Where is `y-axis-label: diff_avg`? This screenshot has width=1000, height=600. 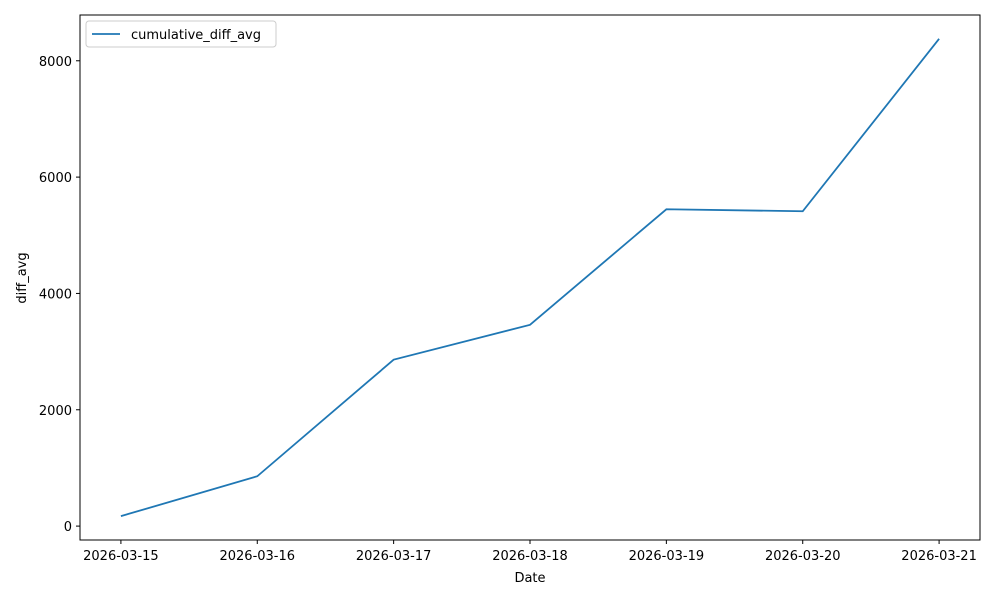 y-axis-label: diff_avg is located at coordinates (22, 277).